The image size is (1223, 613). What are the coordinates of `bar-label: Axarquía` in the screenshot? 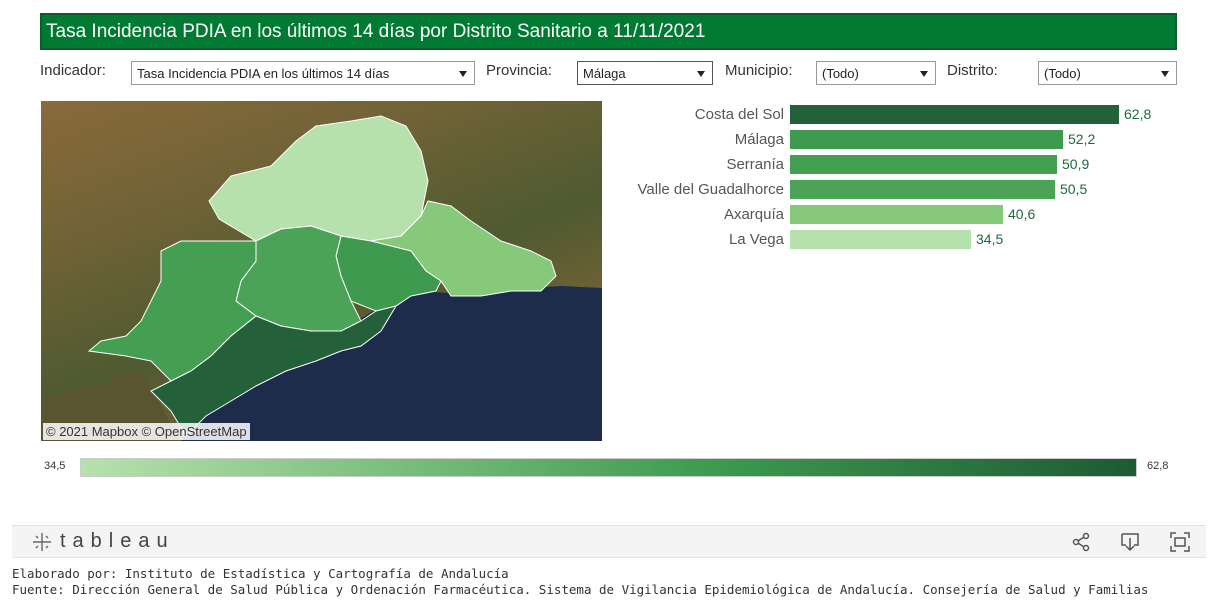 It's located at (753, 214).